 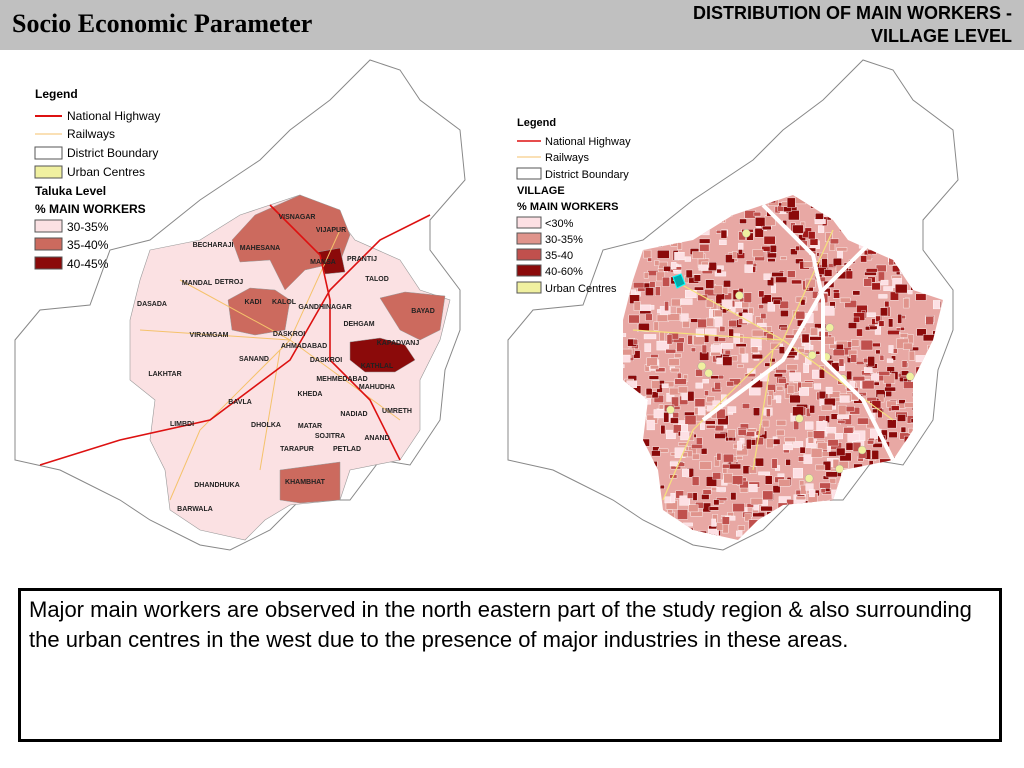 I want to click on legend-symbol, so click(x=48, y=172).